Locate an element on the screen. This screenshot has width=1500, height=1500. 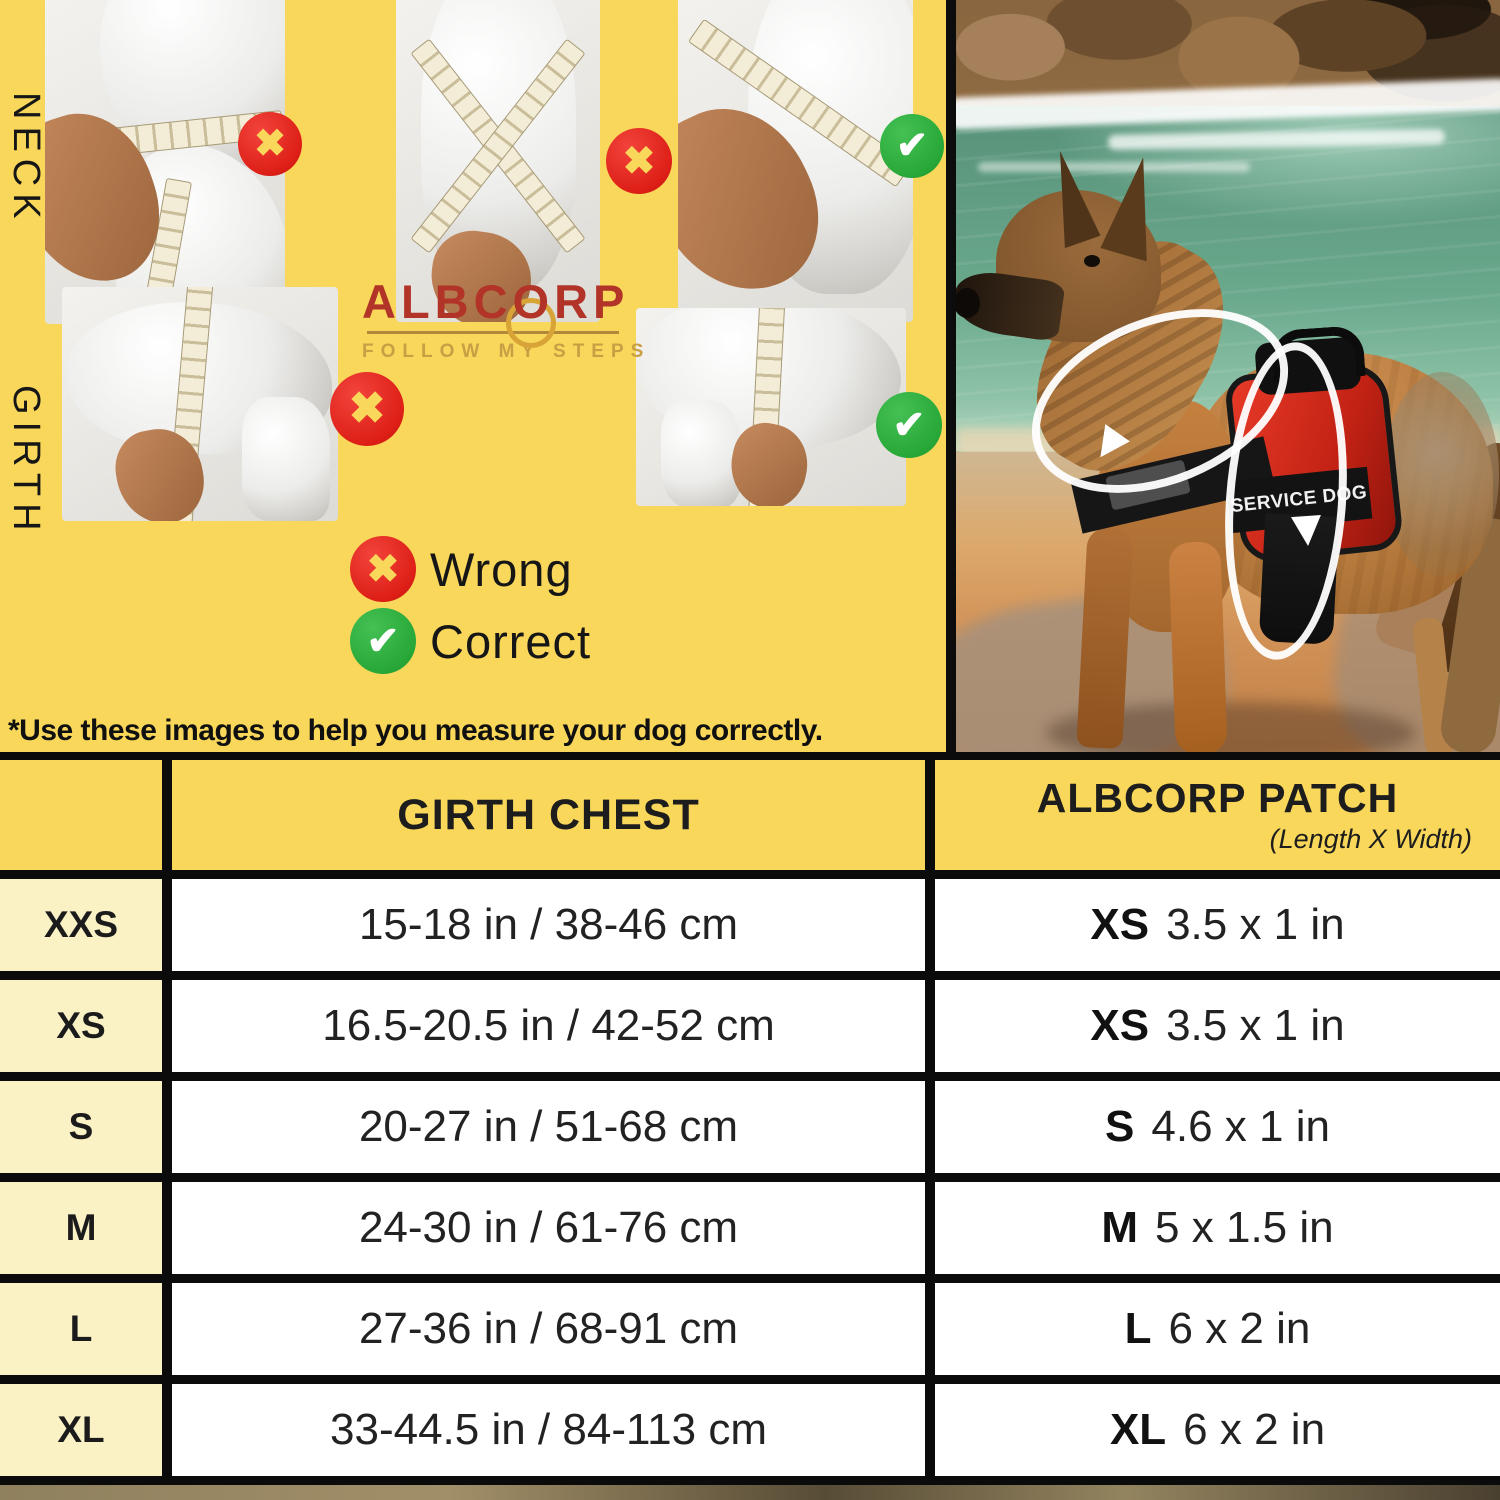
neck-section-label: NECK is located at coordinates (26, 159).